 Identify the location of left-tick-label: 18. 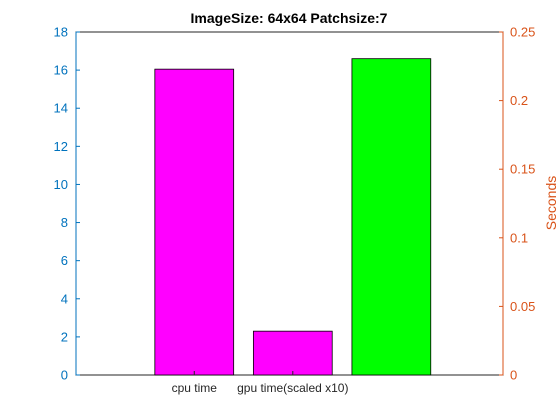
(61, 32).